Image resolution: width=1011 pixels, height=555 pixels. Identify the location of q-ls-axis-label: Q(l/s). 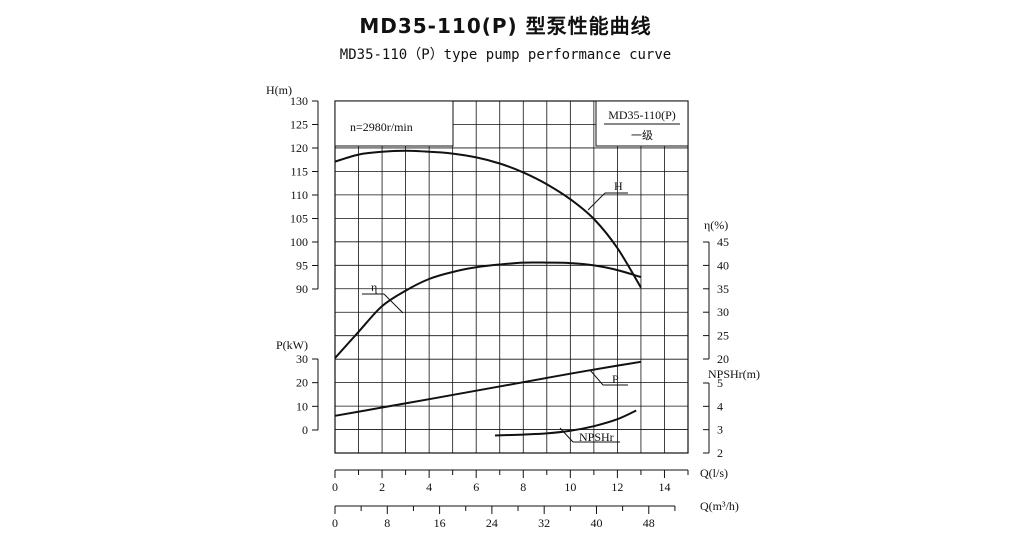
(714, 473).